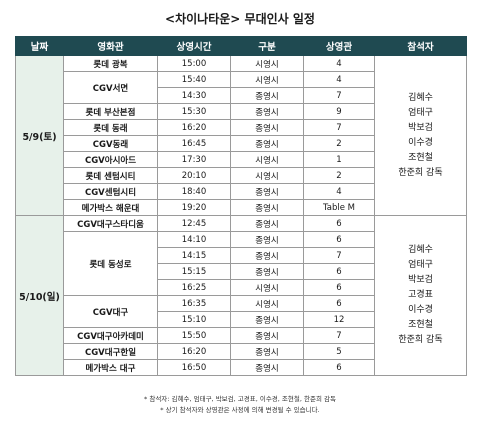  What do you see at coordinates (194, 335) in the screenshot?
I see `time-cell: 15:50` at bounding box center [194, 335].